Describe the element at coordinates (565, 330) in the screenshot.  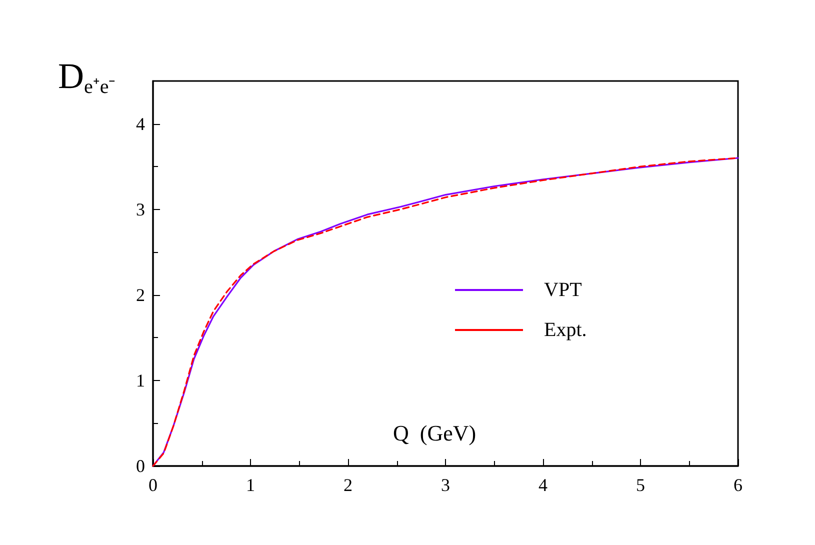
I see `legend-label: Expt.` at that location.